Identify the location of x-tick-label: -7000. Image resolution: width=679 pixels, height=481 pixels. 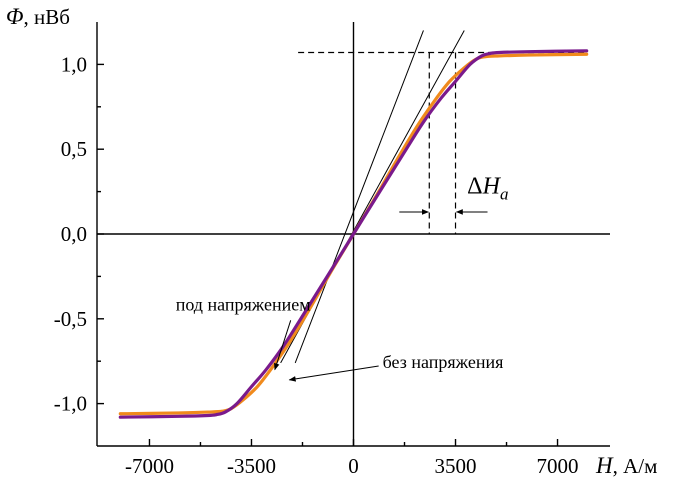
(149, 466).